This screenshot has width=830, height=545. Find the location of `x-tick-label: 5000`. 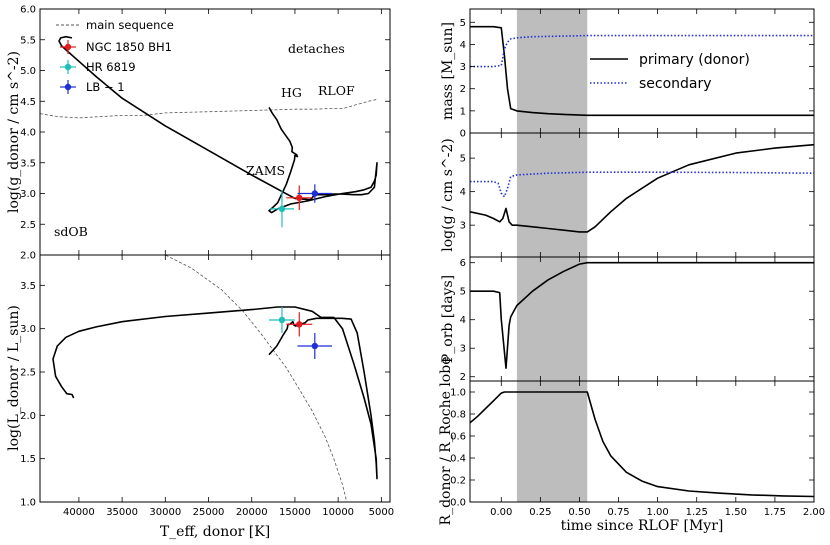

x-tick-label: 5000 is located at coordinates (381, 512).